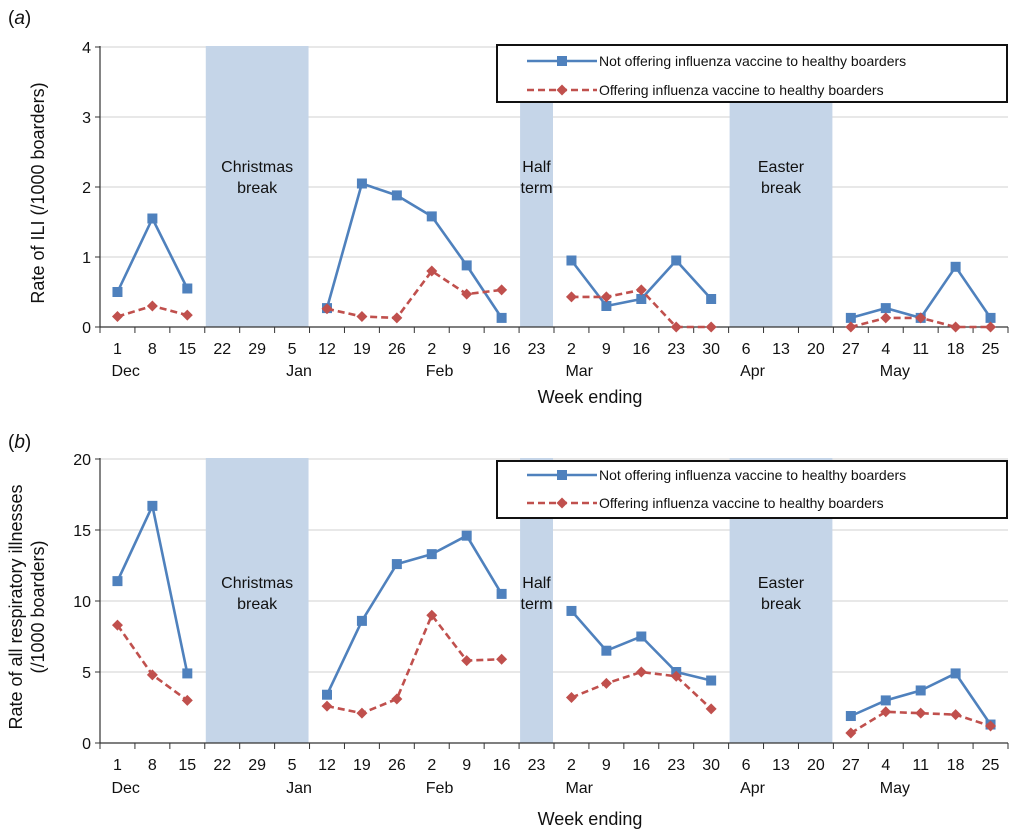 The image size is (1018, 837). Describe the element at coordinates (781, 349) in the screenshot. I see `x-tick-label: 13` at that location.